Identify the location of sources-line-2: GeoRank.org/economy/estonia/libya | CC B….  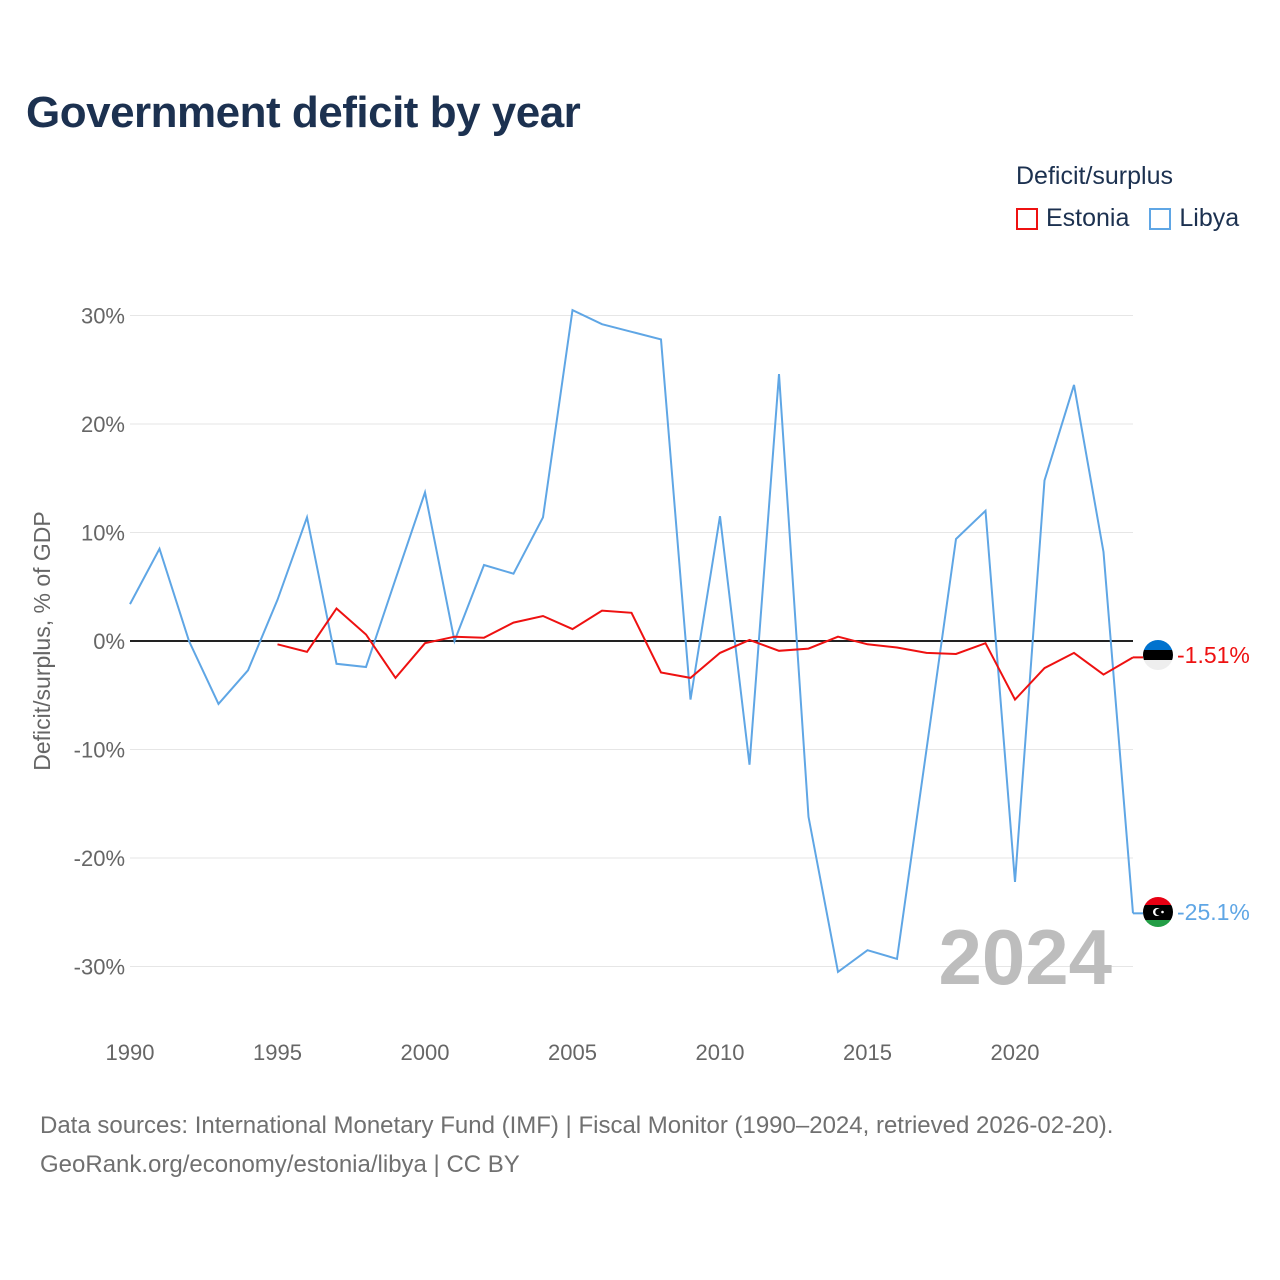
(280, 1164).